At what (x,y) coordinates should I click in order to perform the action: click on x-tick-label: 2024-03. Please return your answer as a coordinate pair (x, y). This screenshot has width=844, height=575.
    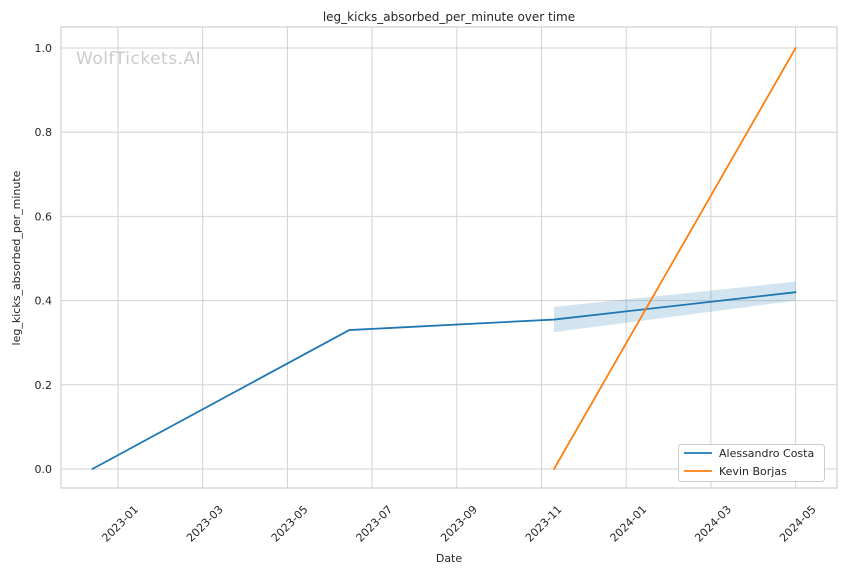
    Looking at the image, I should click on (713, 524).